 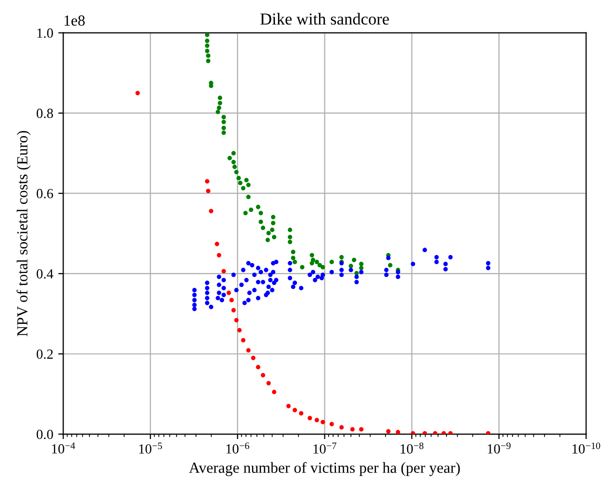 I want to click on x-tick-label: 10$^{−9}$, so click(x=499, y=448).